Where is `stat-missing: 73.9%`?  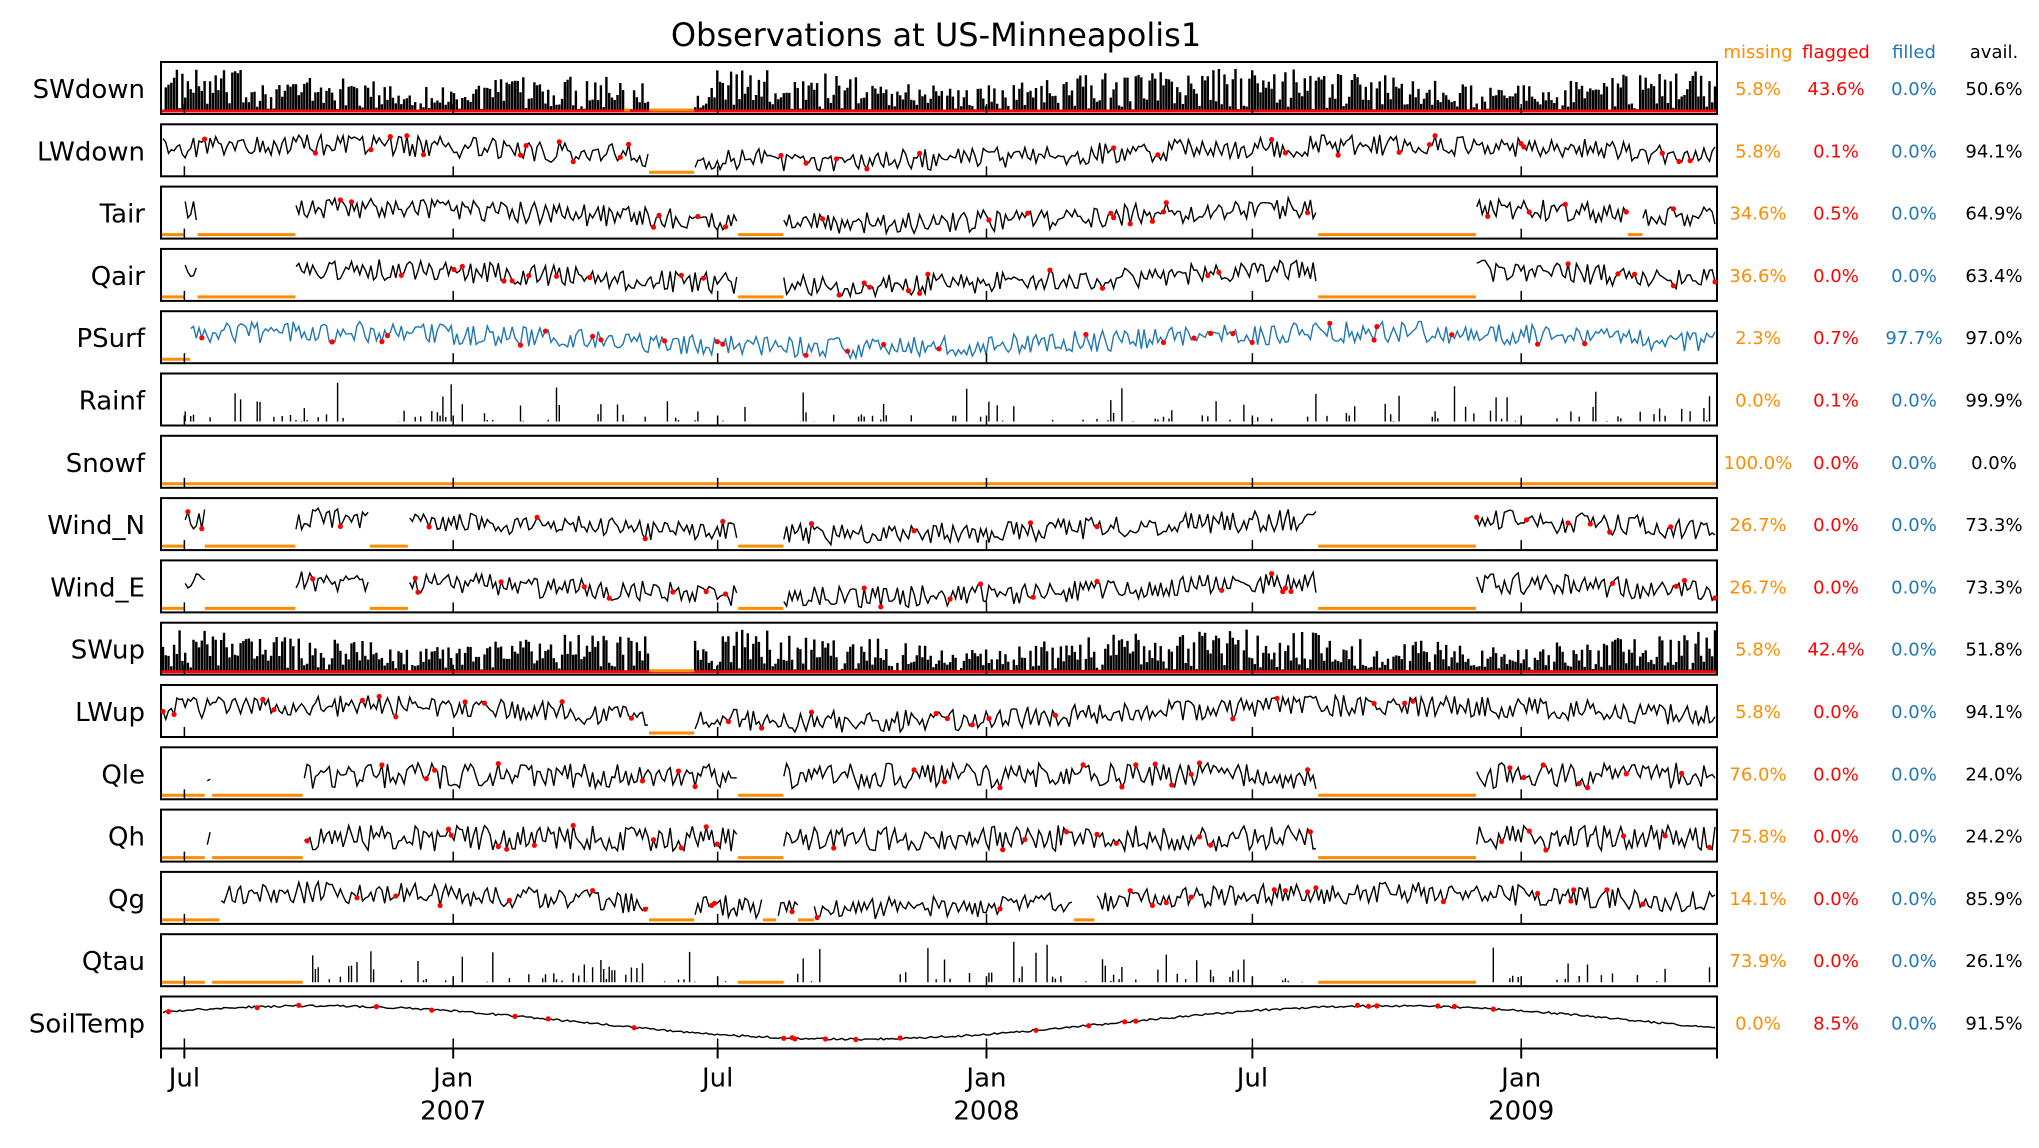 stat-missing: 73.9% is located at coordinates (1757, 961).